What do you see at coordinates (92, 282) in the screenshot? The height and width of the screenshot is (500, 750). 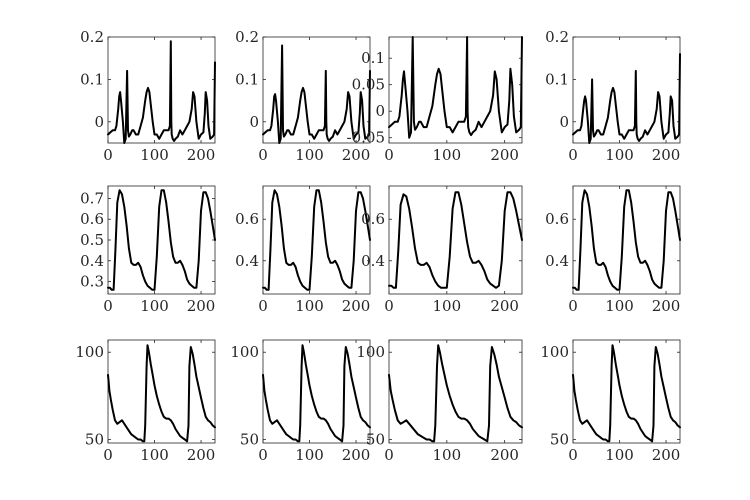 I see `y-tick-label: 0.3` at bounding box center [92, 282].